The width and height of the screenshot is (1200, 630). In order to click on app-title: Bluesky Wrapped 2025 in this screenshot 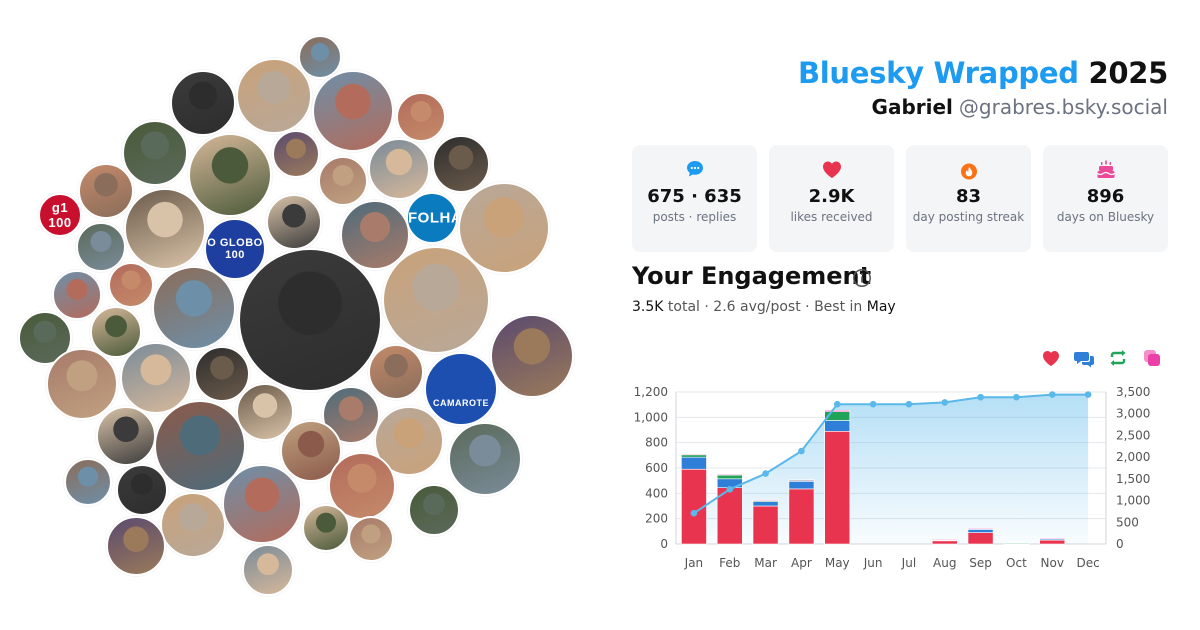, I will do `click(983, 73)`.